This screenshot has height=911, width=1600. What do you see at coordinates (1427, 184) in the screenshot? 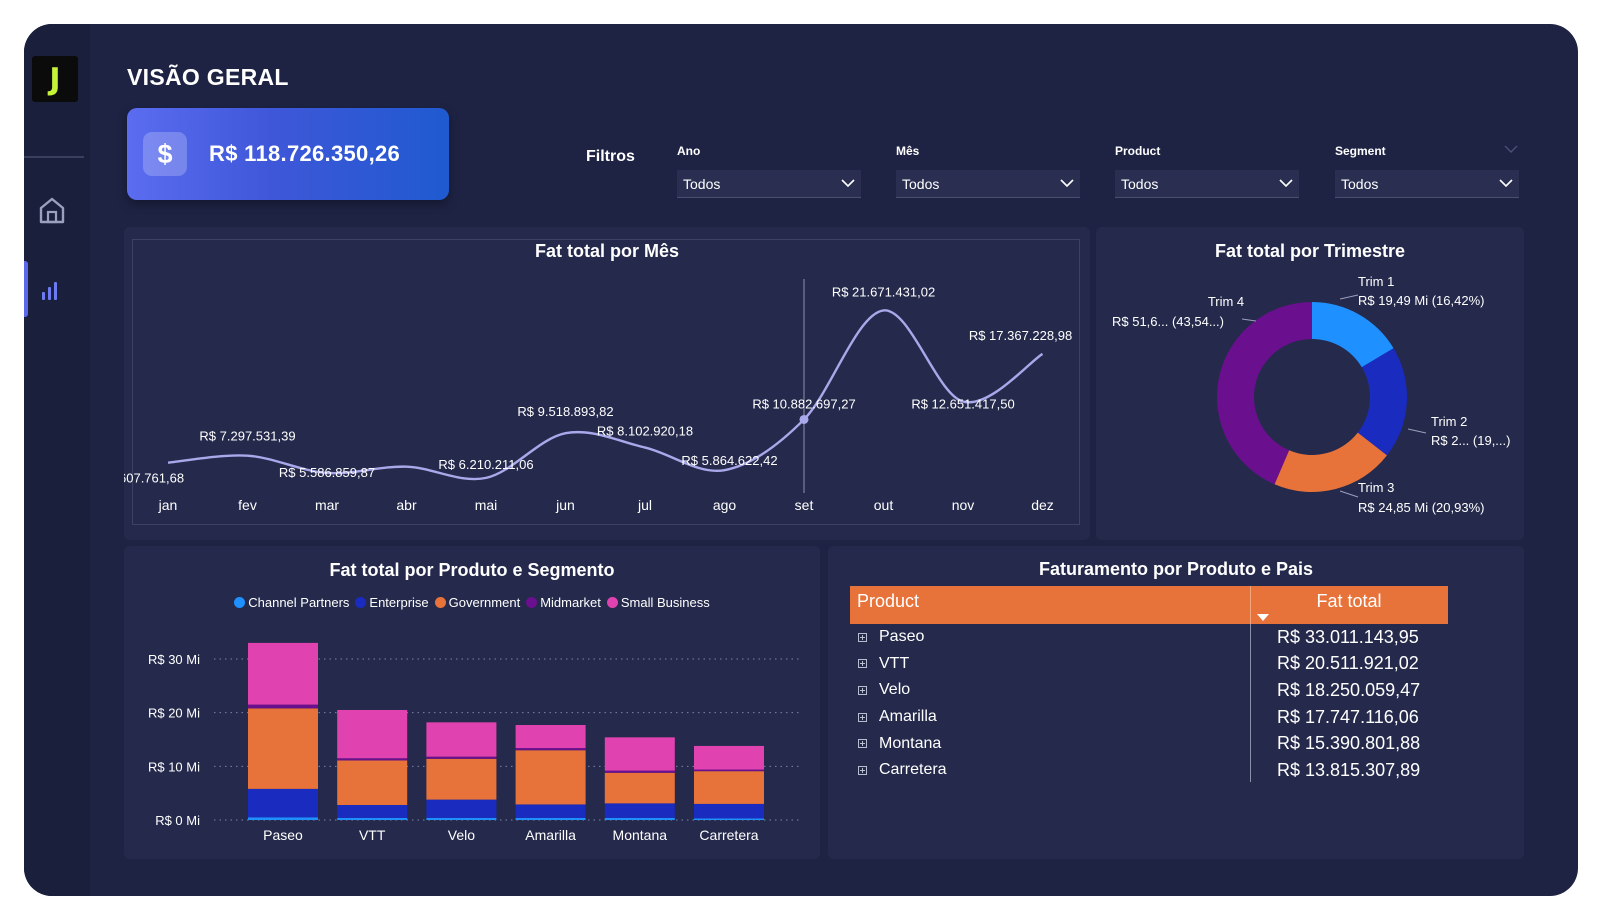
I see `filter-segment-dropdown: Todos` at bounding box center [1427, 184].